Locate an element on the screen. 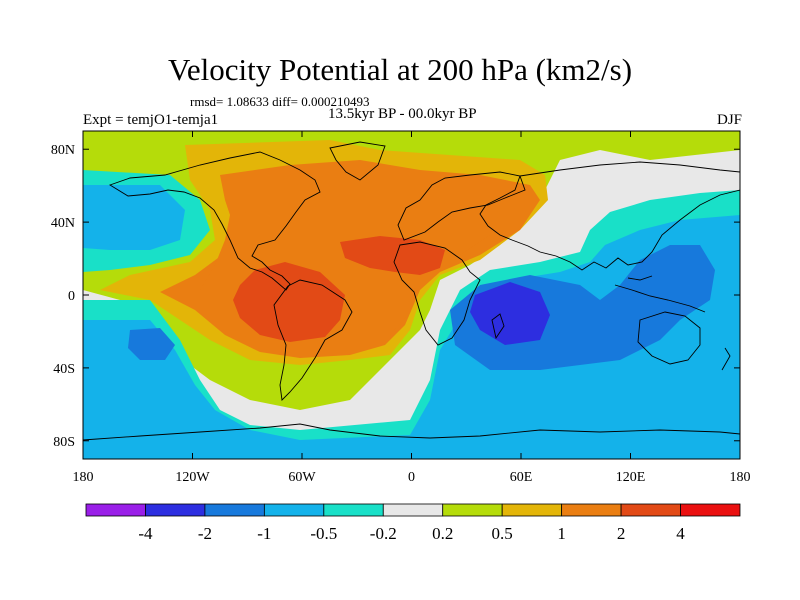 This screenshot has width=800, height=600. lat-tick-label: 0 is located at coordinates (71, 296).